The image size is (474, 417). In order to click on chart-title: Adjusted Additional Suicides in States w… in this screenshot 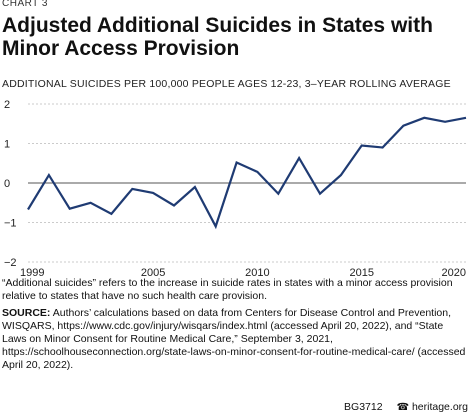, I will do `click(217, 37)`.